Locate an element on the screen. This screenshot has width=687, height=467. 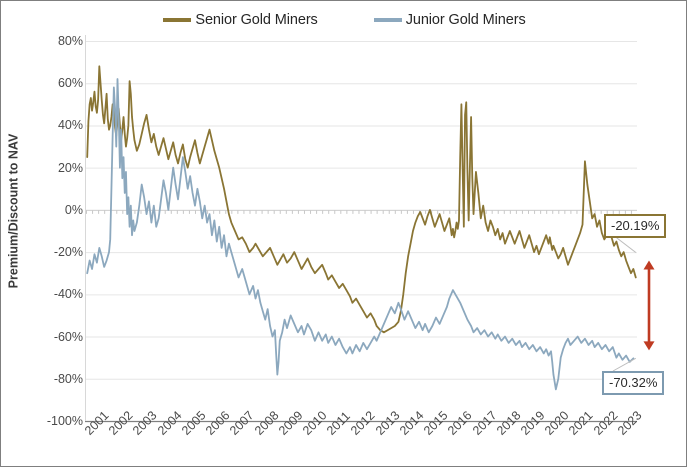
y-tick-label: -100% is located at coordinates (64, 421).